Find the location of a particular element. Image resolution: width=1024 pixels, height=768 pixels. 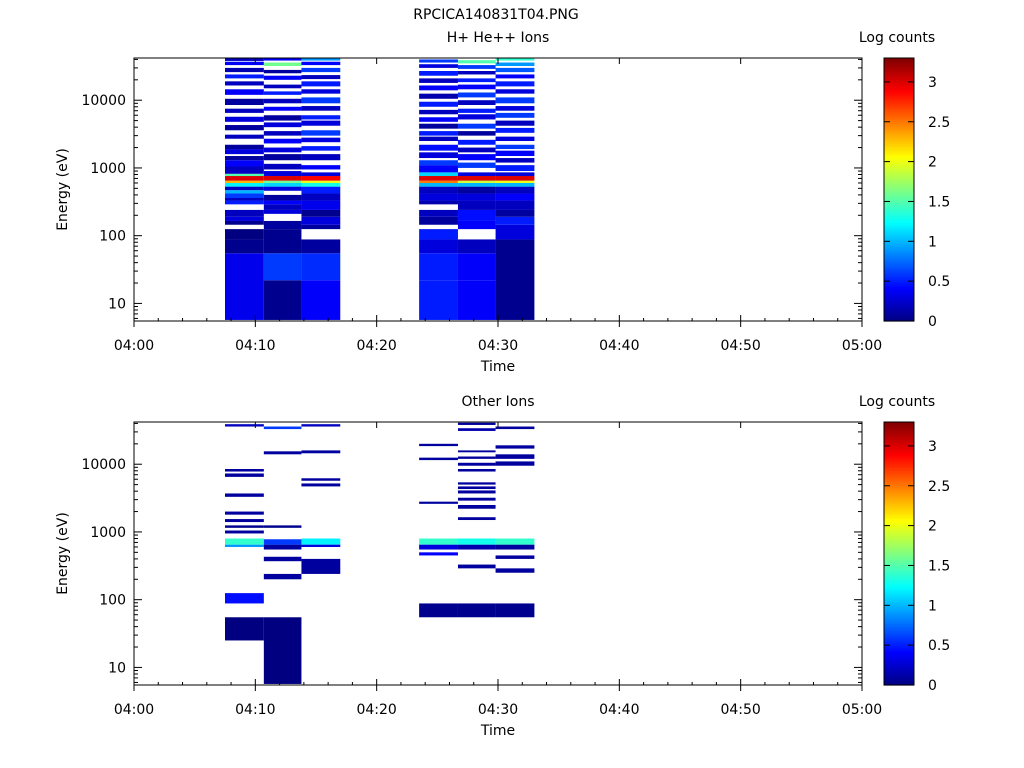

panel-title: Other Ions is located at coordinates (497, 402).